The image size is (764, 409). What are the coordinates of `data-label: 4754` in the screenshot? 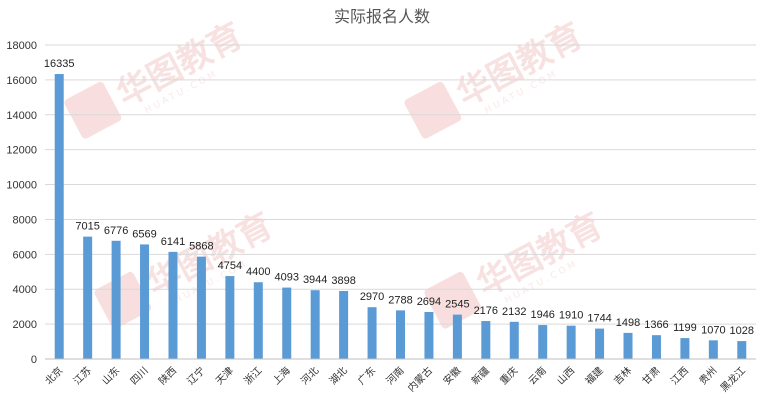 It's located at (230, 266).